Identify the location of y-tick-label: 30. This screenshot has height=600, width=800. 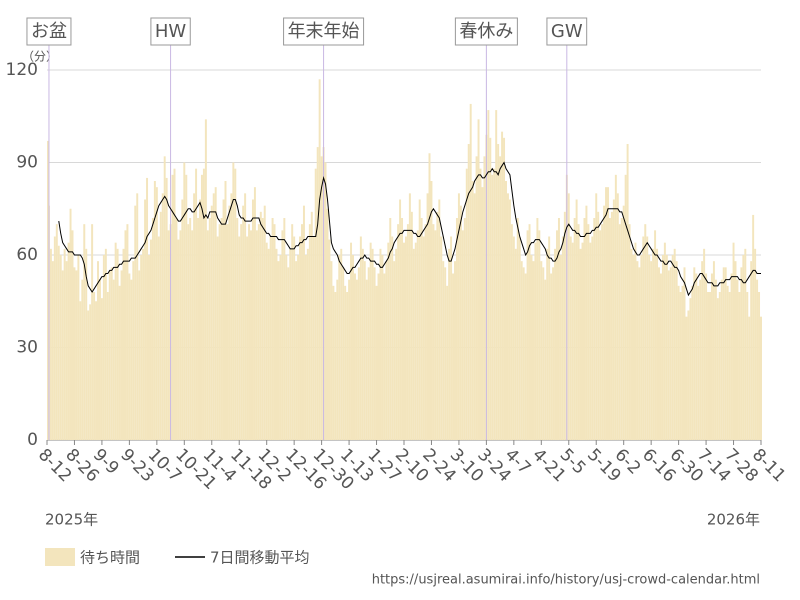
(27, 348).